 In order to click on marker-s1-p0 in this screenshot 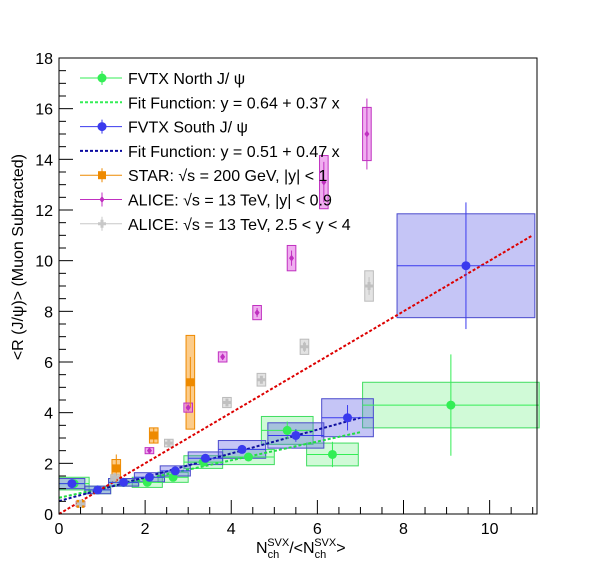, I will do `click(72, 484)`.